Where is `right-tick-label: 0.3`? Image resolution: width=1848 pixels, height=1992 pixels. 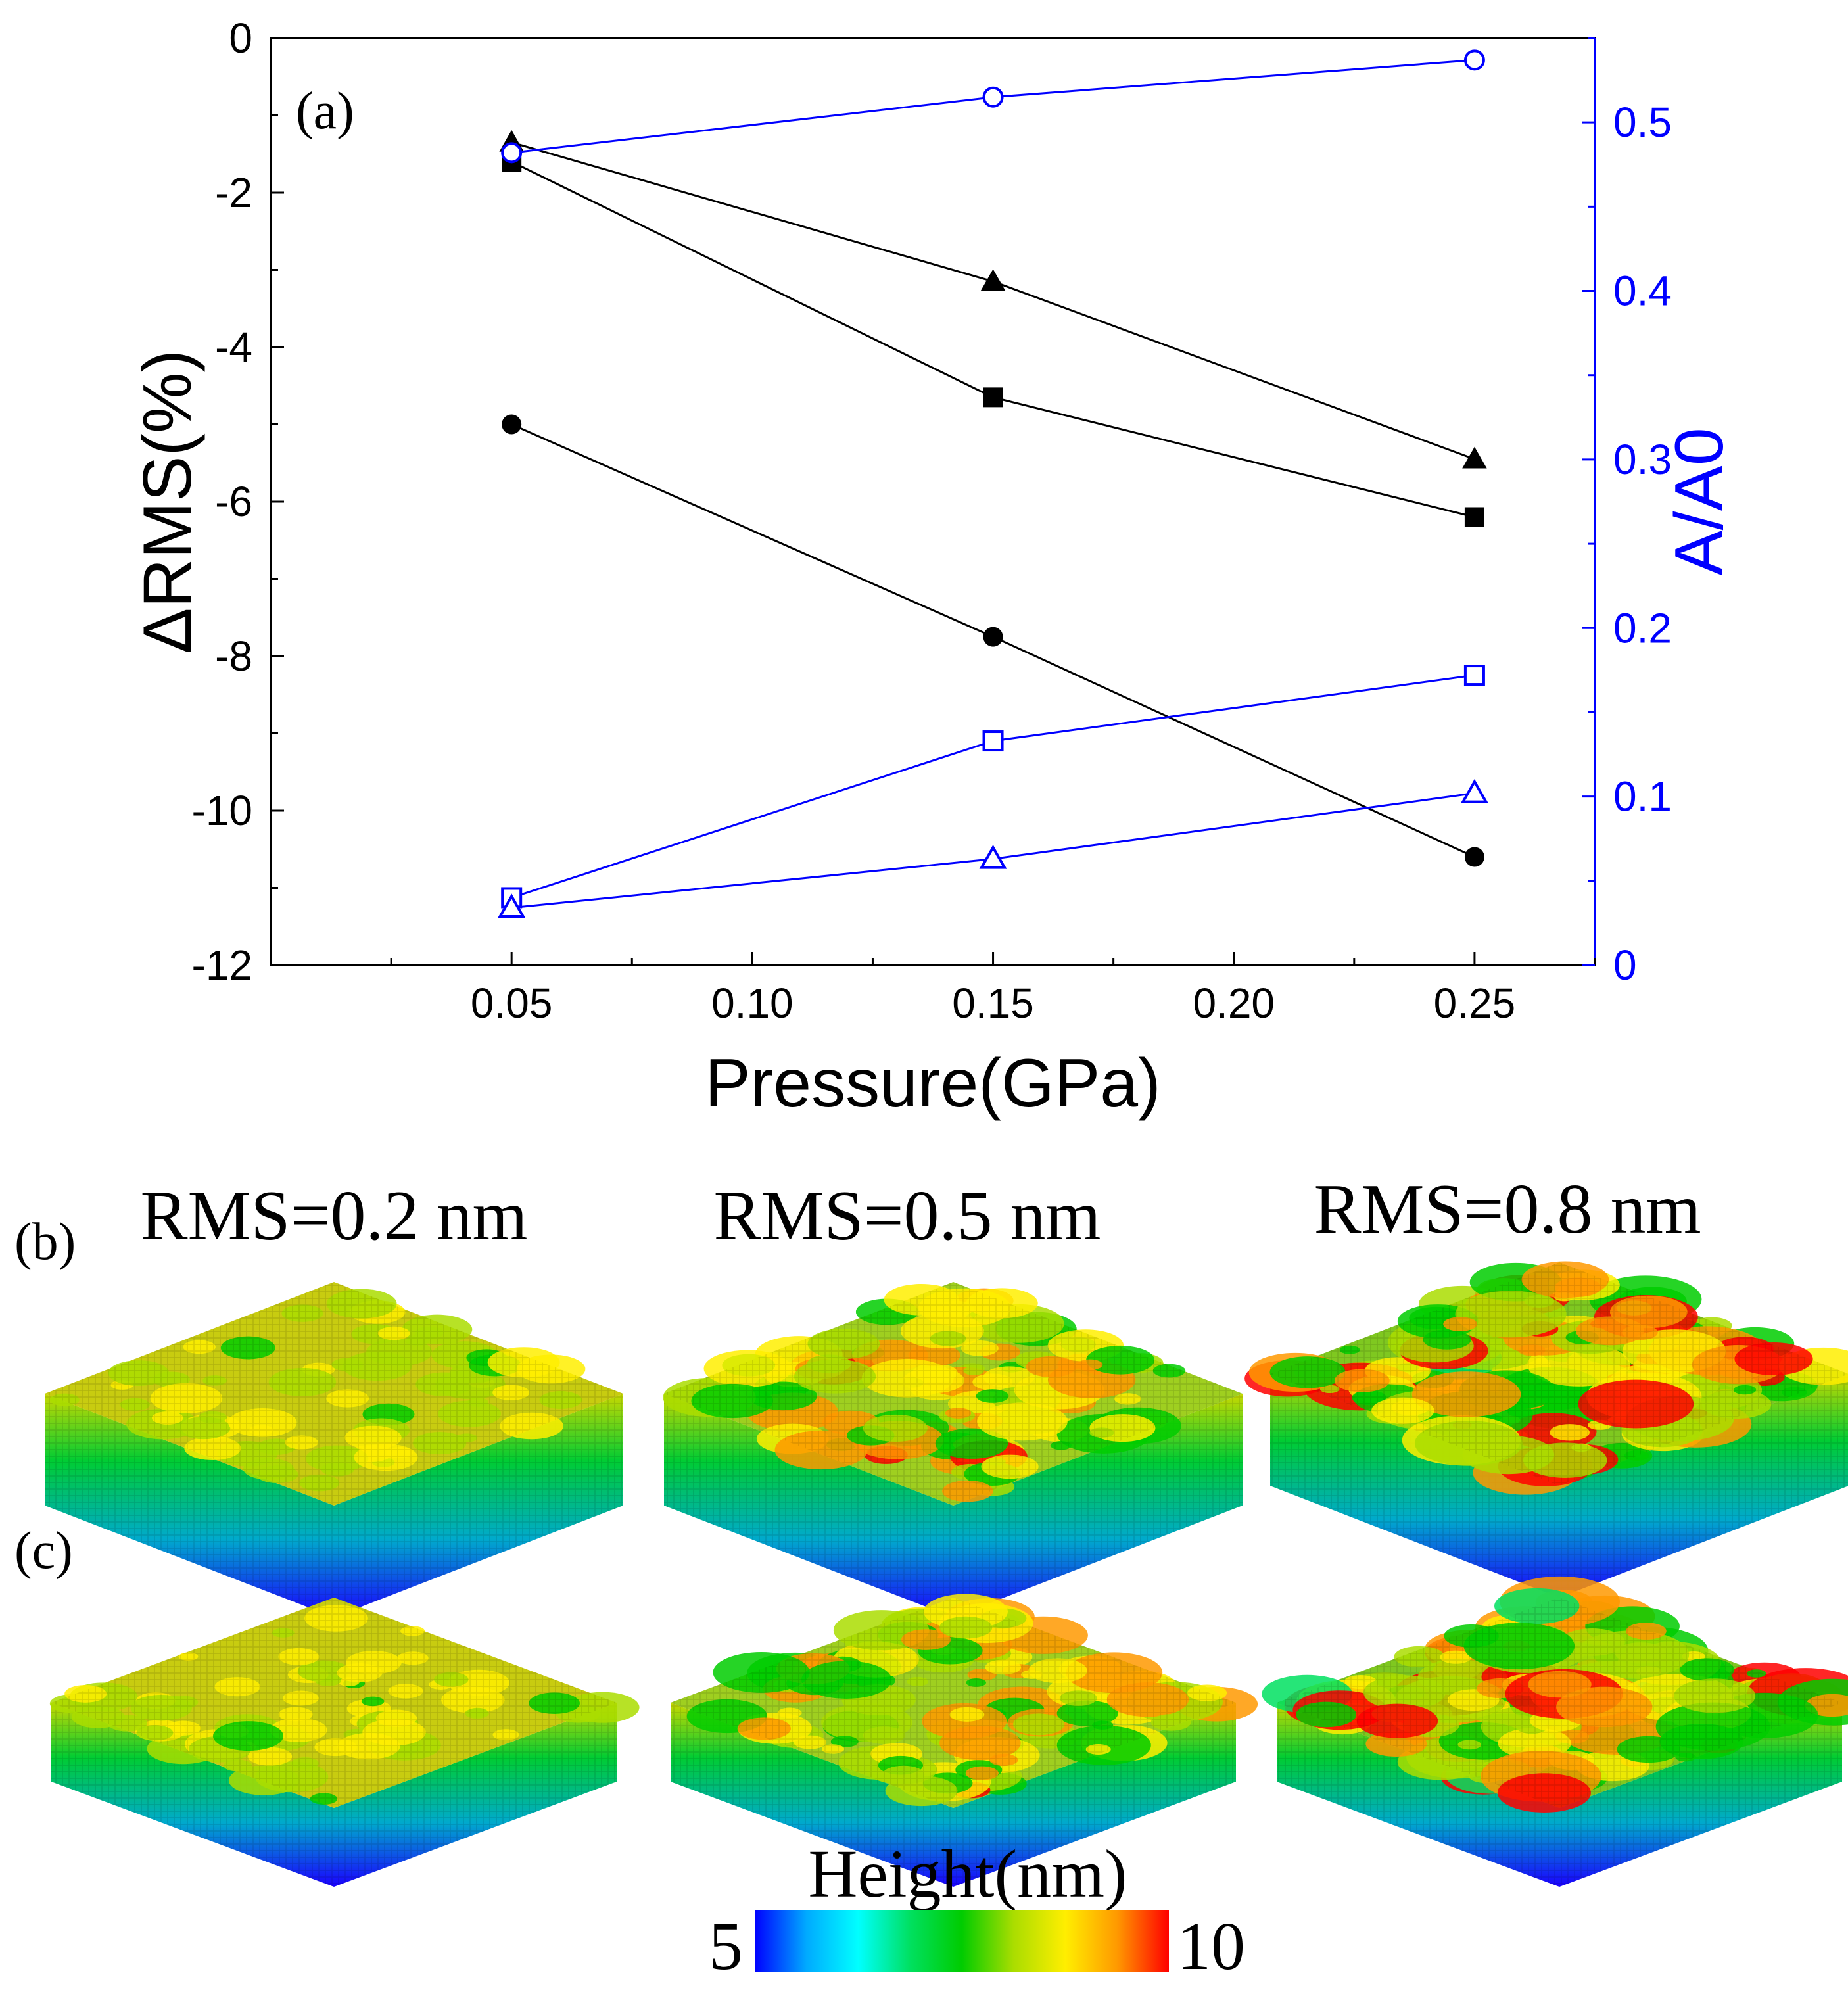
right-tick-label: 0.3 is located at coordinates (1642, 460).